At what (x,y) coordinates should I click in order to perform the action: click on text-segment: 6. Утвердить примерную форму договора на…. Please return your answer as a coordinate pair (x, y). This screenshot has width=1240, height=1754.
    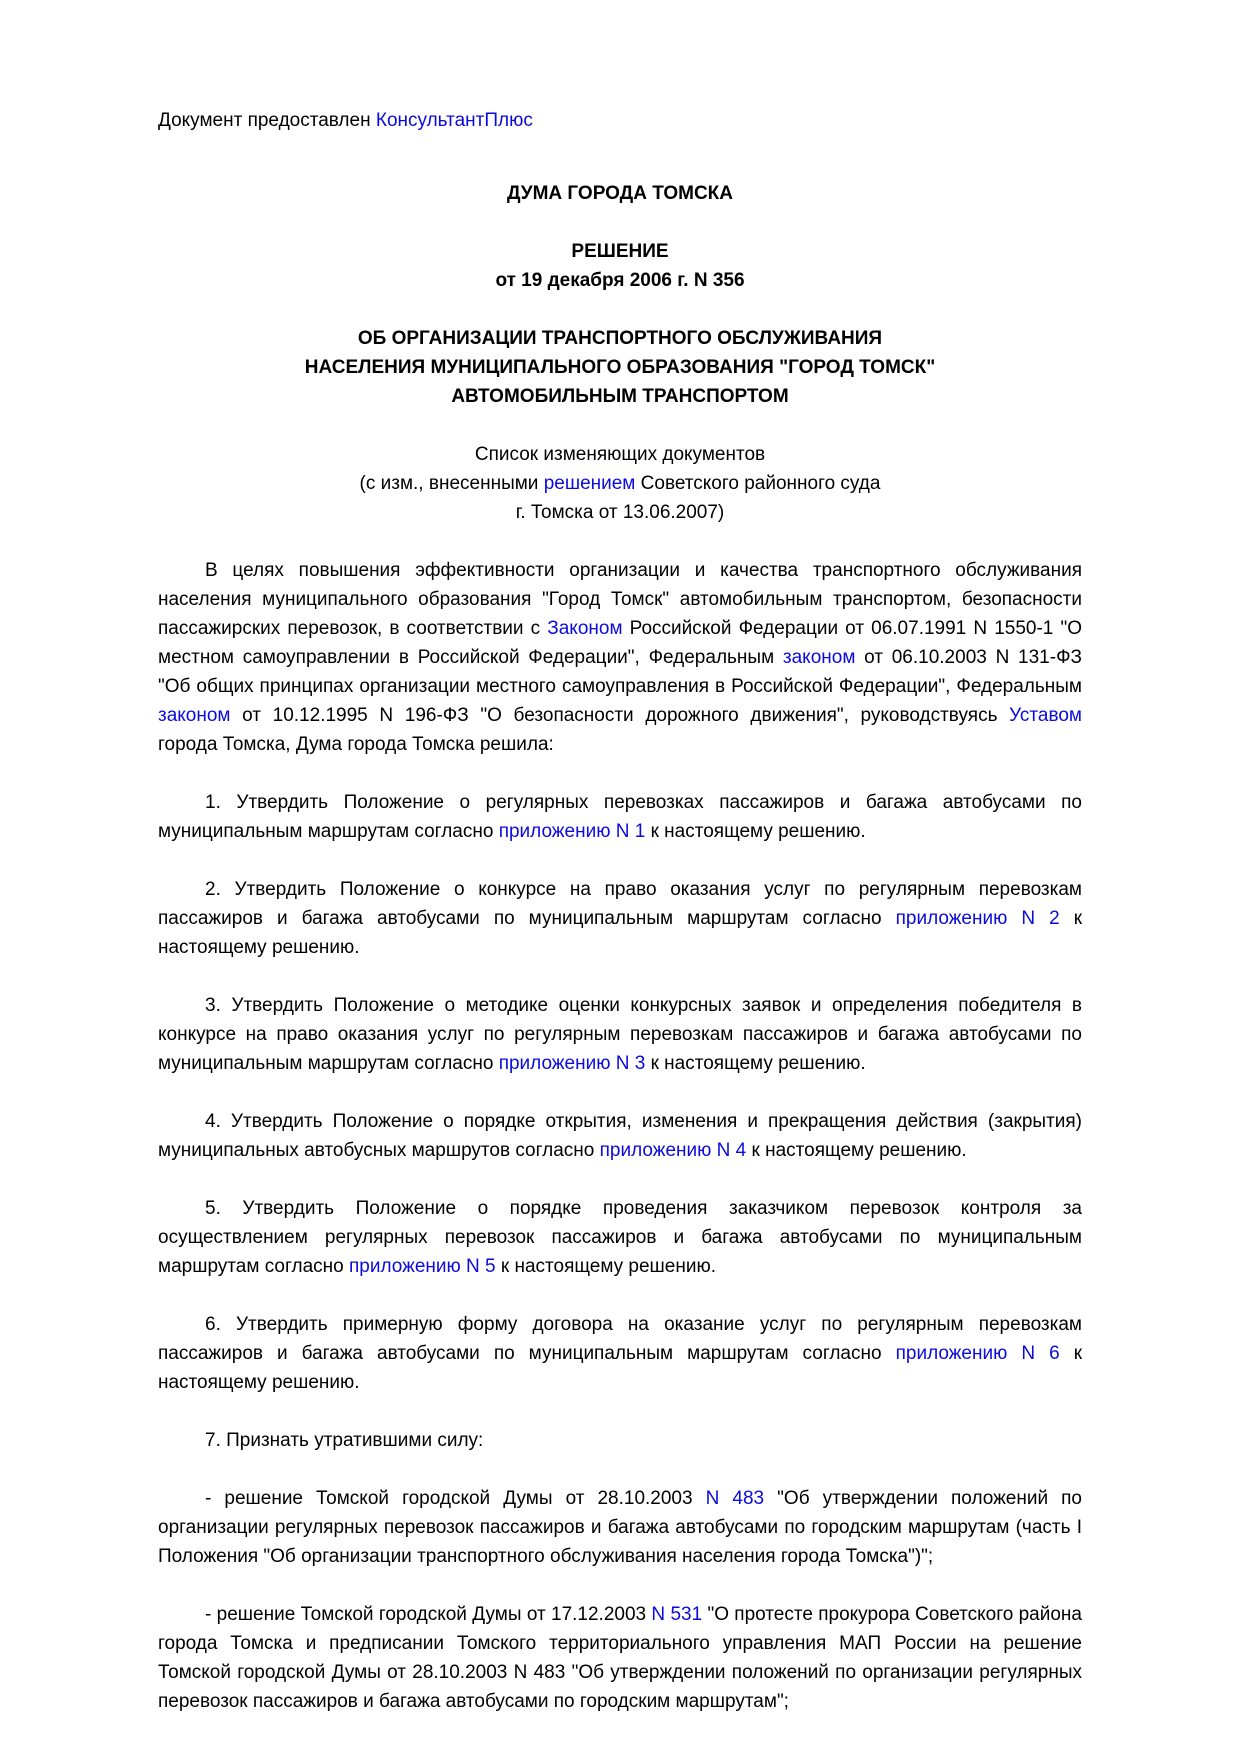
    Looking at the image, I should click on (620, 1339).